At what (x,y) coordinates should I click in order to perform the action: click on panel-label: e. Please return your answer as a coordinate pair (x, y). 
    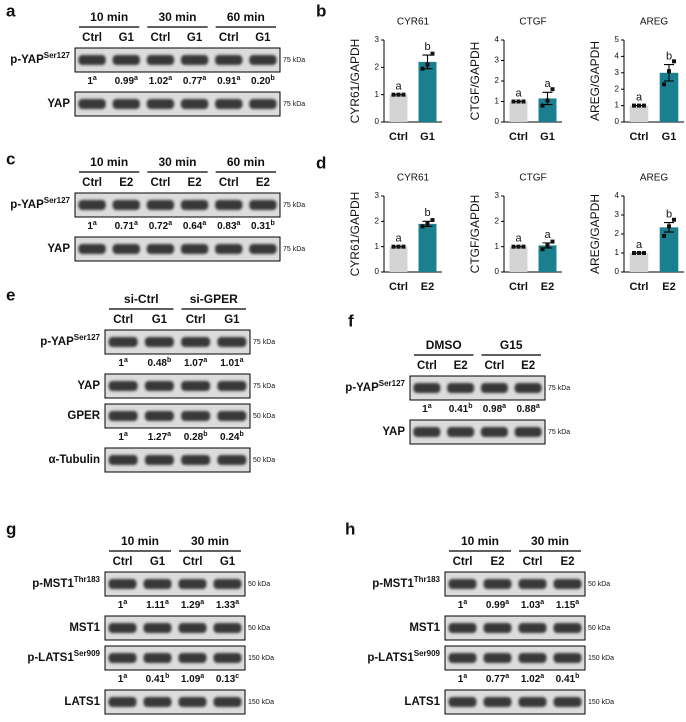
    Looking at the image, I should click on (10, 294).